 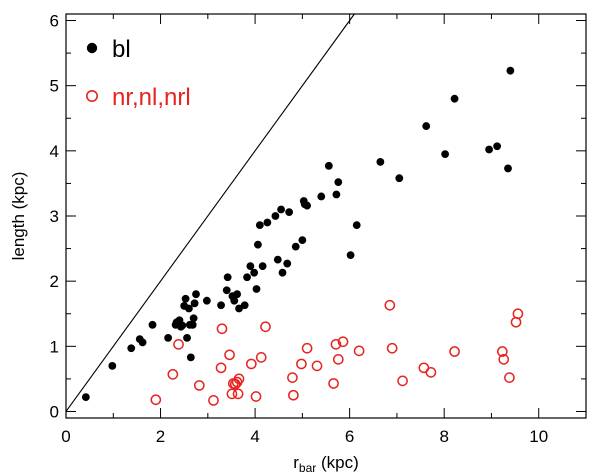 What do you see at coordinates (160, 436) in the screenshot?
I see `x-tick-label: 2` at bounding box center [160, 436].